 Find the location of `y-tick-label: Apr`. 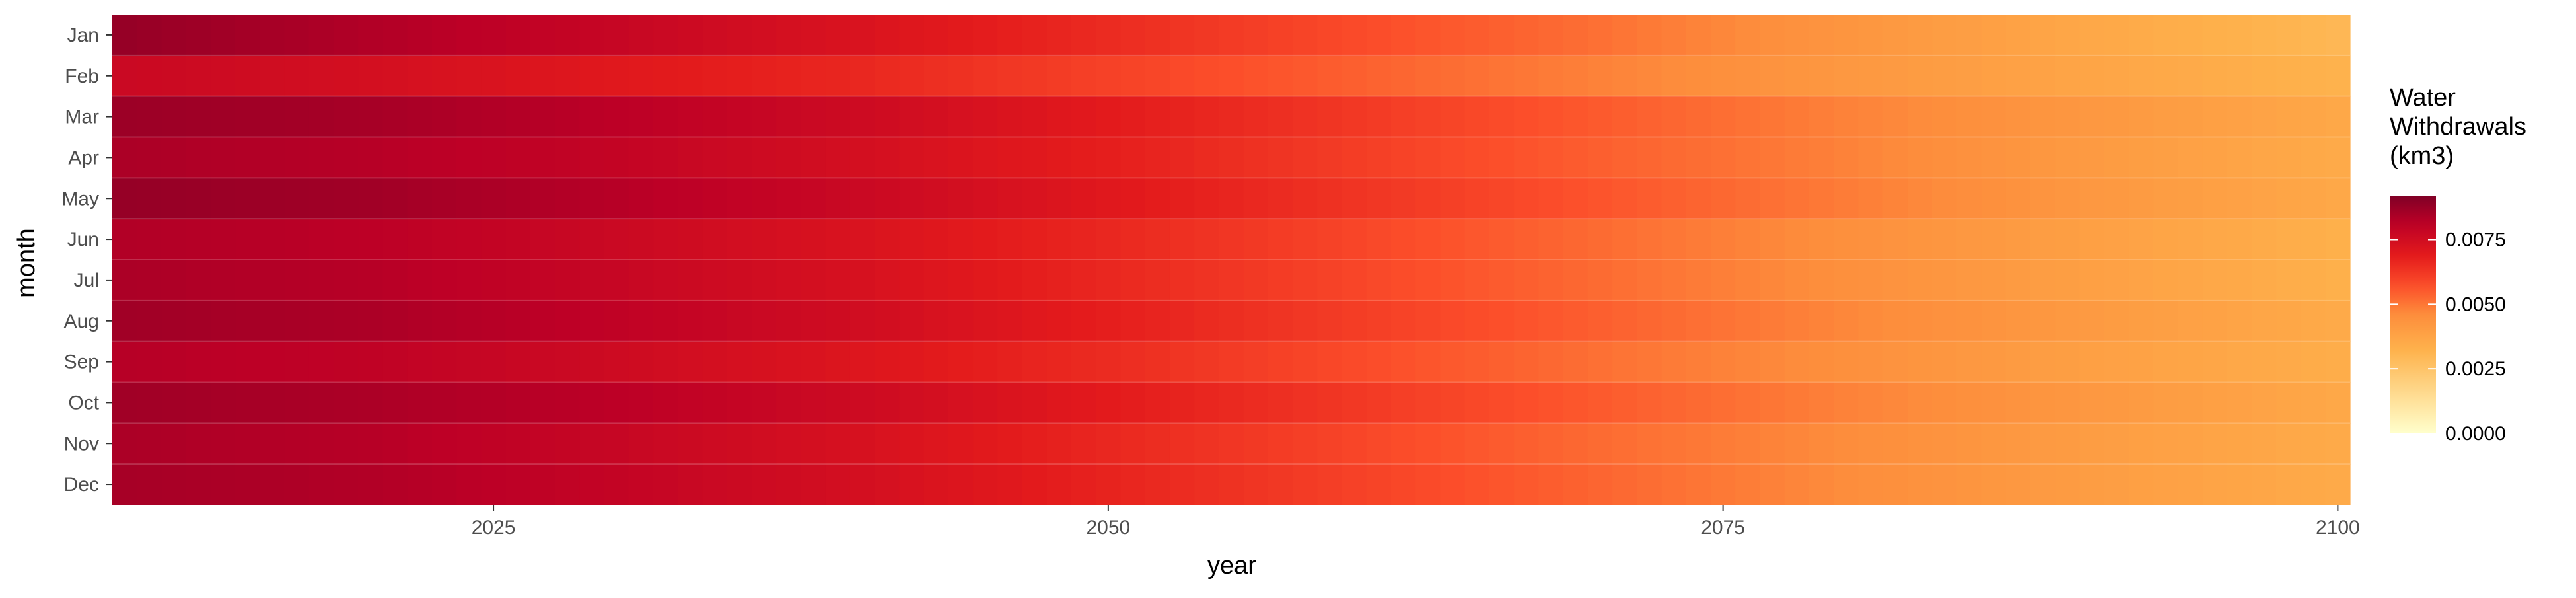

y-tick-label: Apr is located at coordinates (83, 158).